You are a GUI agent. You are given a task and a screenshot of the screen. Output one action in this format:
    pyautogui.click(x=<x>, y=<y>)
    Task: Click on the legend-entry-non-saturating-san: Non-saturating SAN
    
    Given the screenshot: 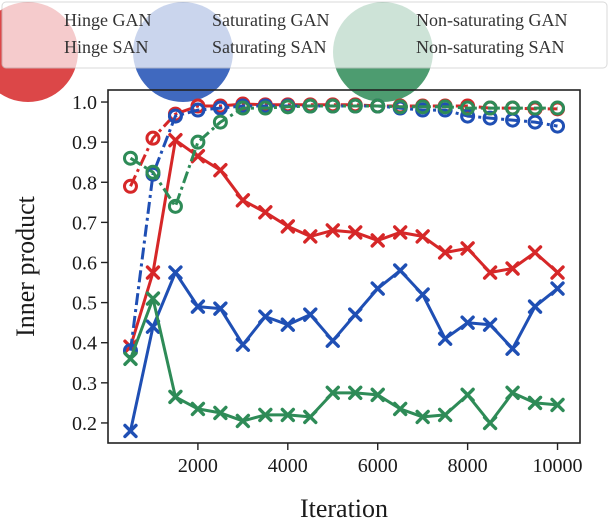 What is the action you would take?
    pyautogui.click(x=490, y=47)
    